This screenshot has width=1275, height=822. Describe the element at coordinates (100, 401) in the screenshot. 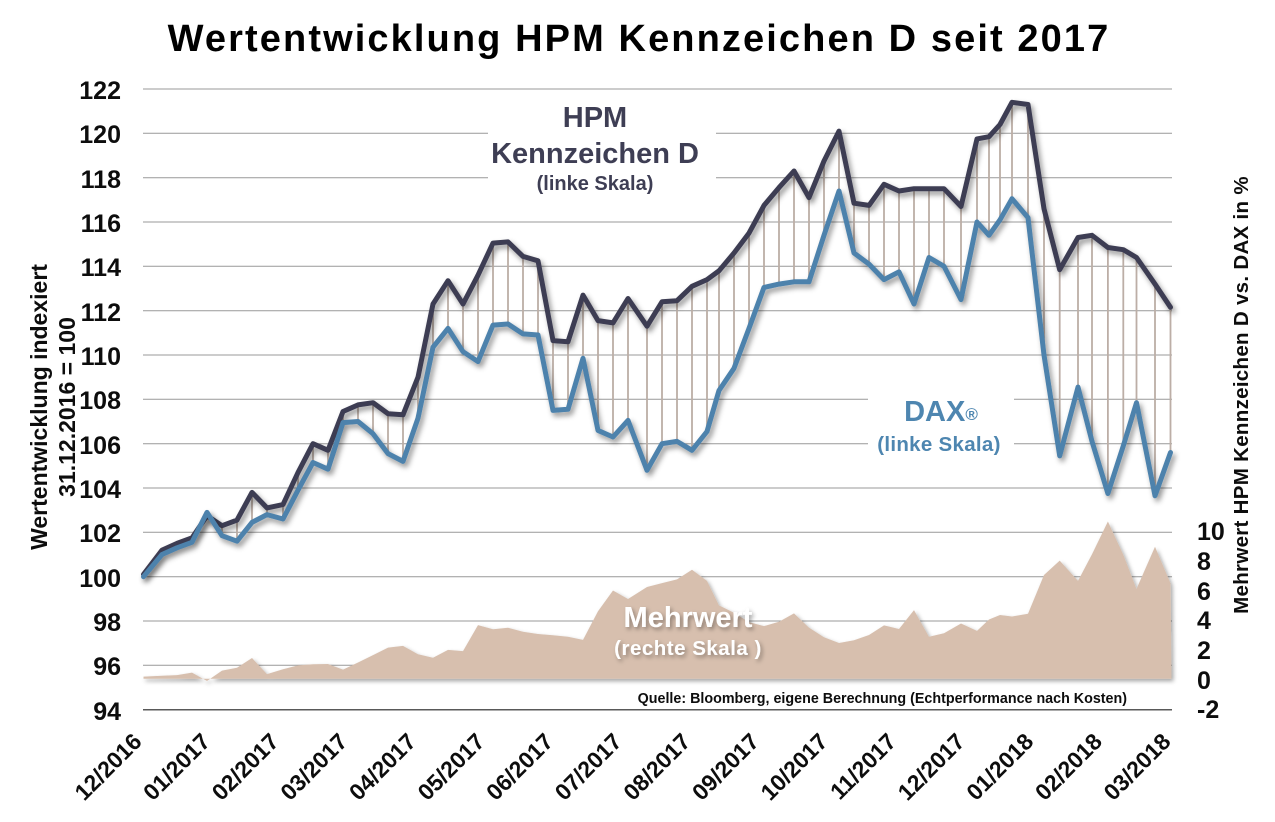

I see `svg-text: 108` at that location.